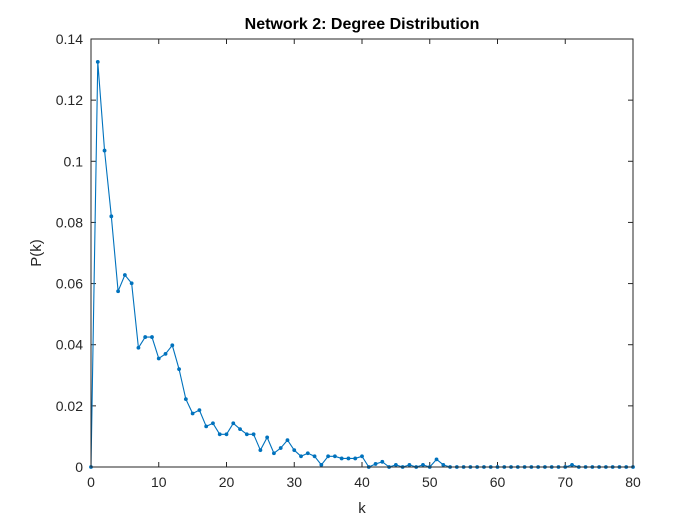 This screenshot has width=700, height=525. Describe the element at coordinates (159, 482) in the screenshot. I see `x-tick-label: 10` at that location.